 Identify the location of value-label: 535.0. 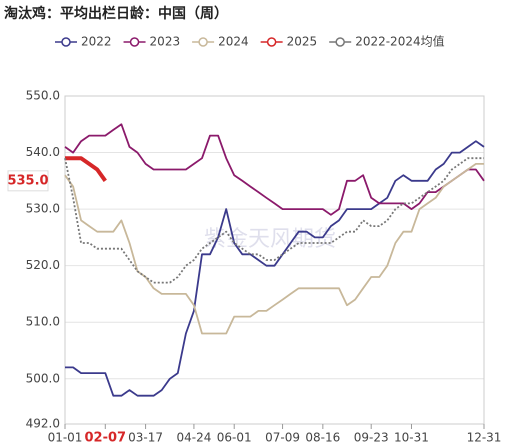
(27, 180).